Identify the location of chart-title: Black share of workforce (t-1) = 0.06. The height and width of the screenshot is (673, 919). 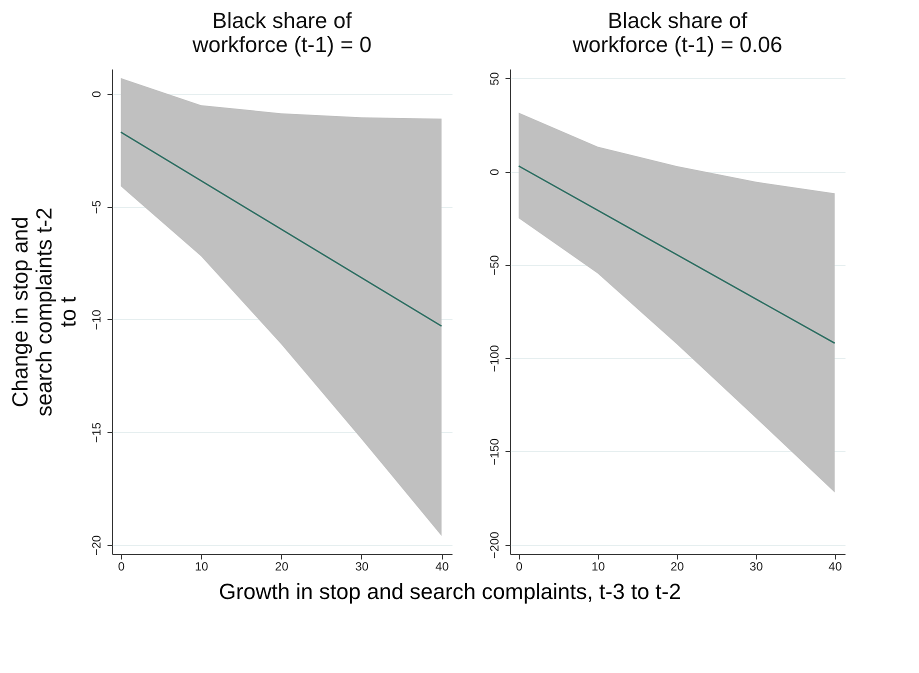
(677, 32).